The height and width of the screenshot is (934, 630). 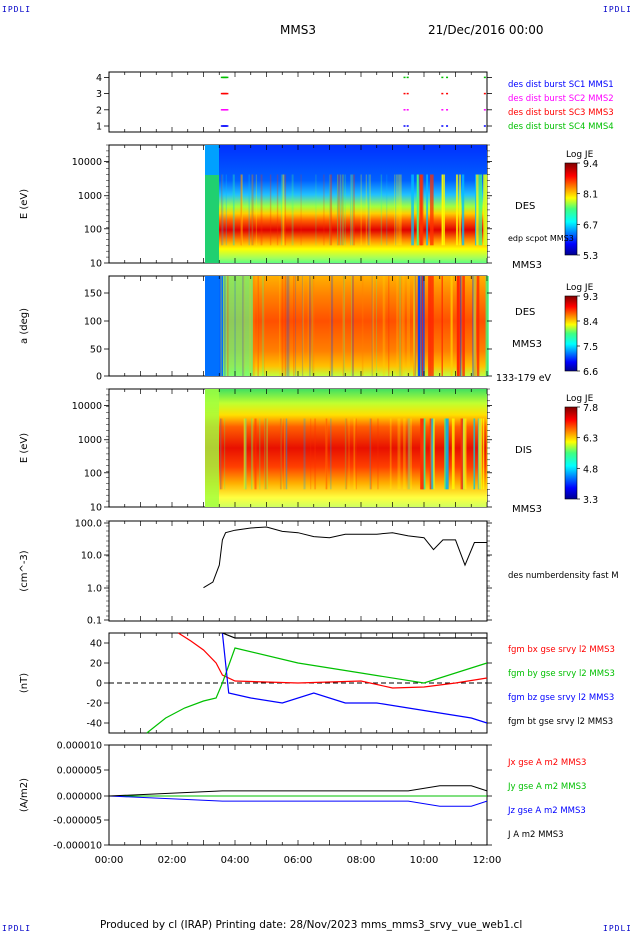 I want to click on colorbar-tick-label: 8.1, so click(x=590, y=195).